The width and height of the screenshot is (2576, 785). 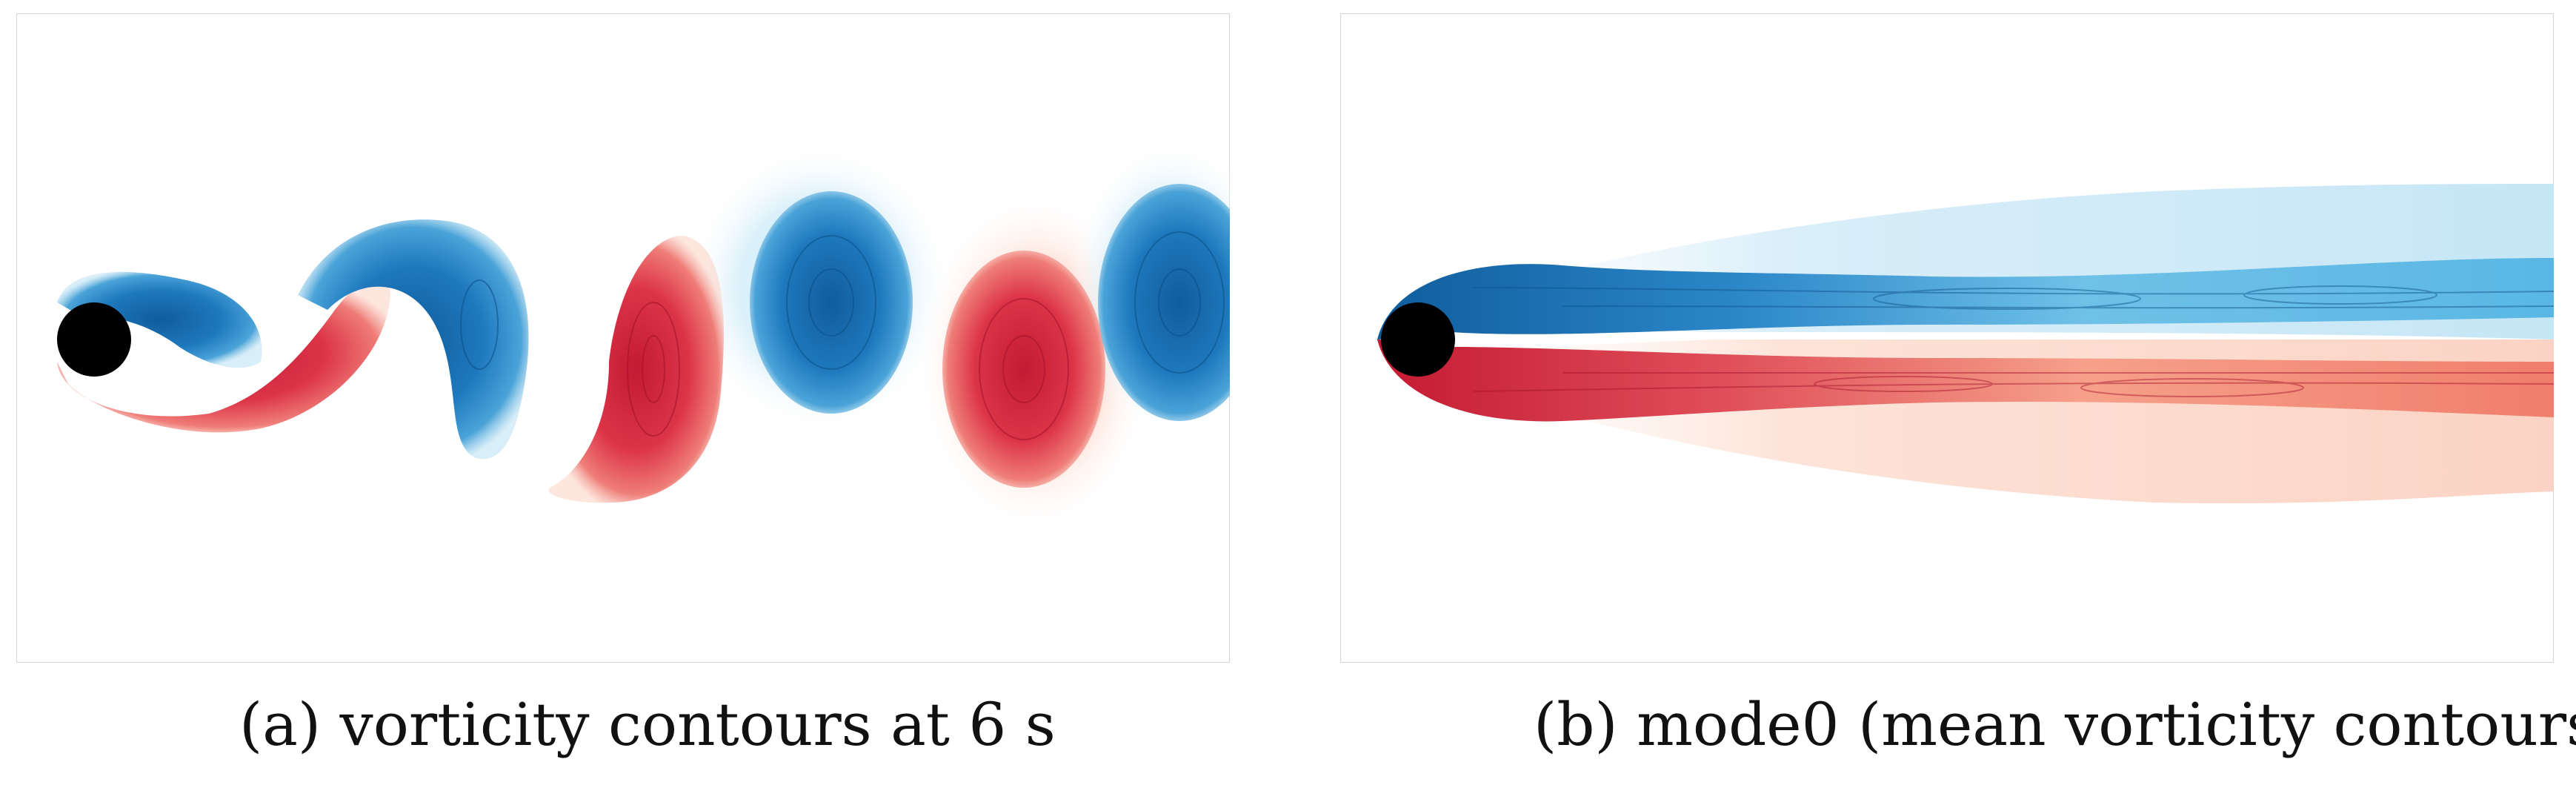 What do you see at coordinates (1965, 298) in the screenshot?
I see `mean-wake-upper-core` at bounding box center [1965, 298].